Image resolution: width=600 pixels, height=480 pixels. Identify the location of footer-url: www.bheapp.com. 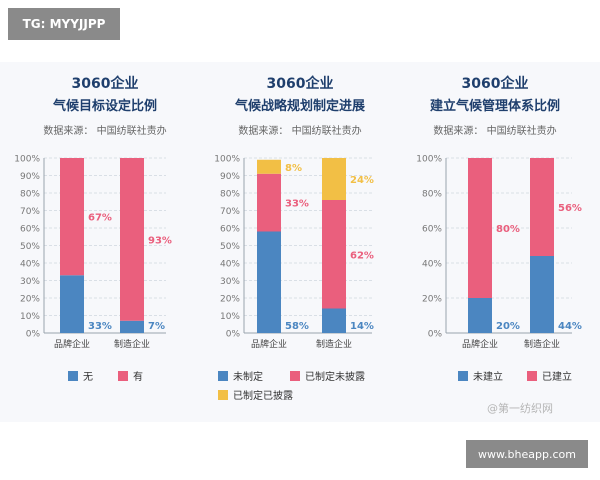
(527, 454).